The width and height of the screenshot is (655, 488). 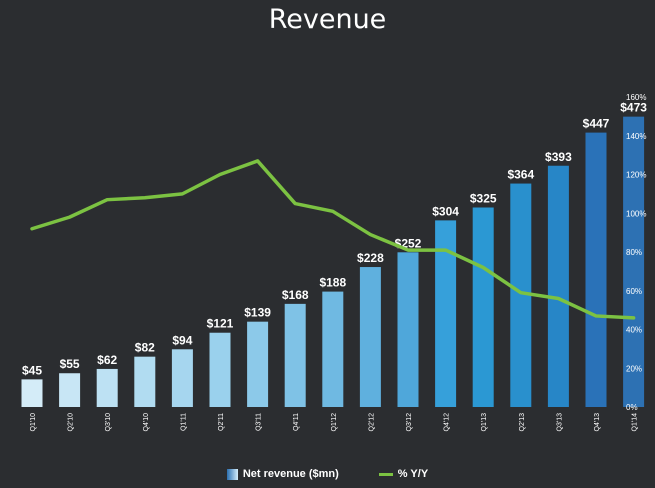 What do you see at coordinates (70, 364) in the screenshot?
I see `bar-value-label: $55` at bounding box center [70, 364].